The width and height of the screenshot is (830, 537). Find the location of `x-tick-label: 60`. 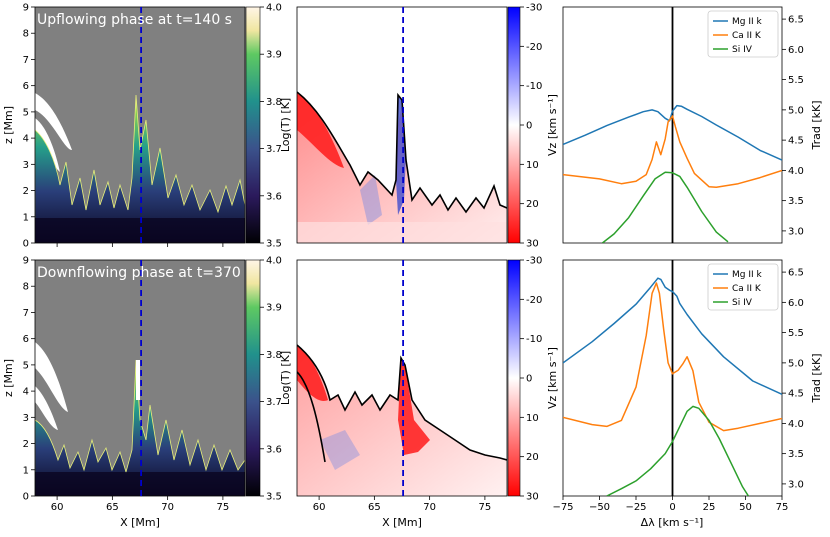

x-tick-label: 60 is located at coordinates (319, 507).